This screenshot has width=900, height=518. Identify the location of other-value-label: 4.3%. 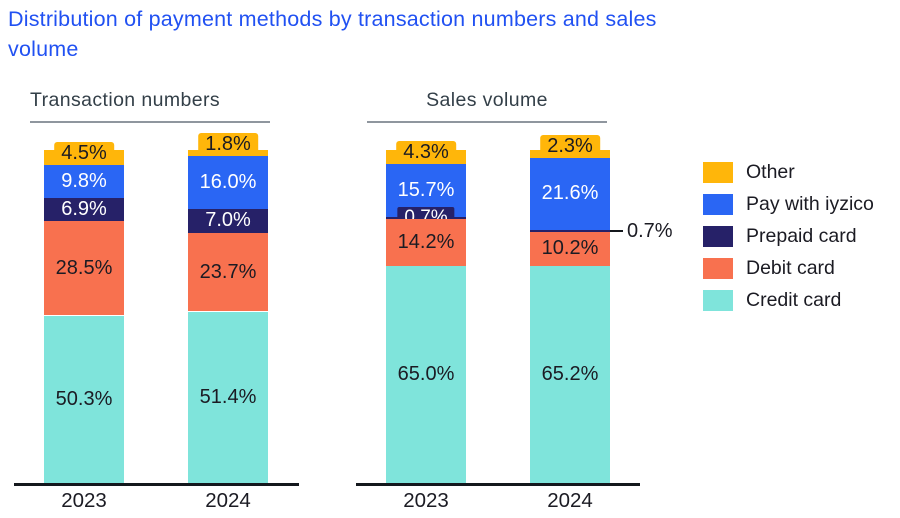
(426, 153).